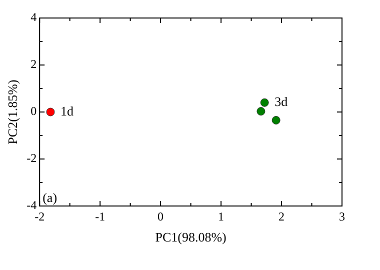  Describe the element at coordinates (281, 102) in the screenshot. I see `annotation: 3d` at that location.